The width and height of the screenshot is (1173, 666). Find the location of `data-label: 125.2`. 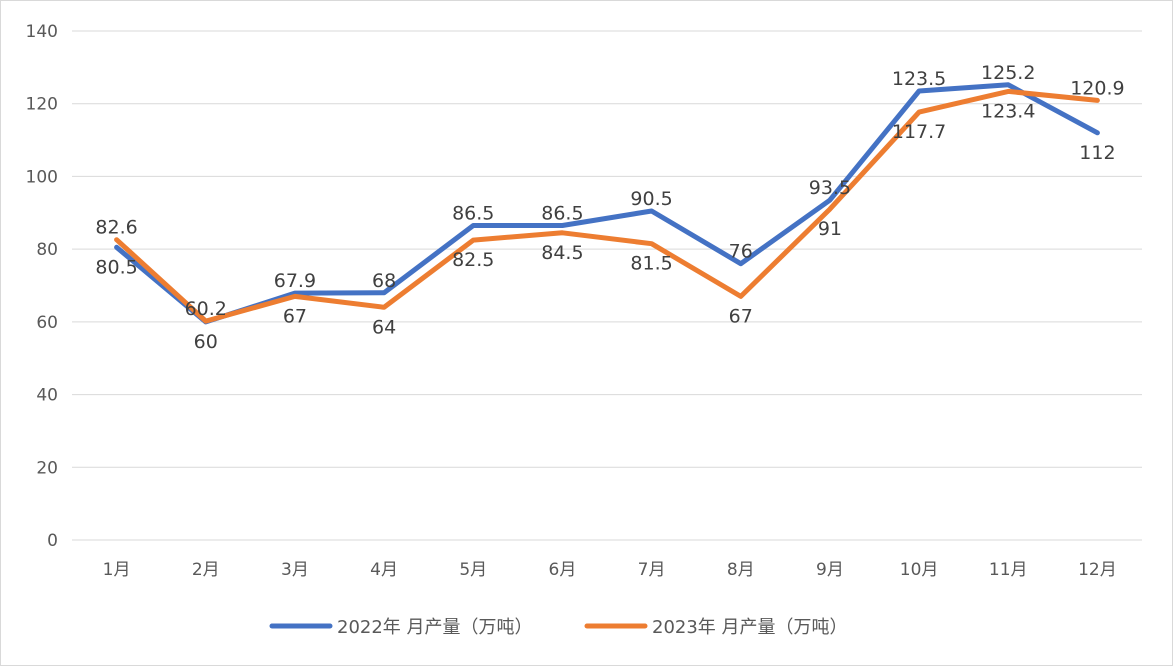

data-label: 125.2 is located at coordinates (1008, 73).